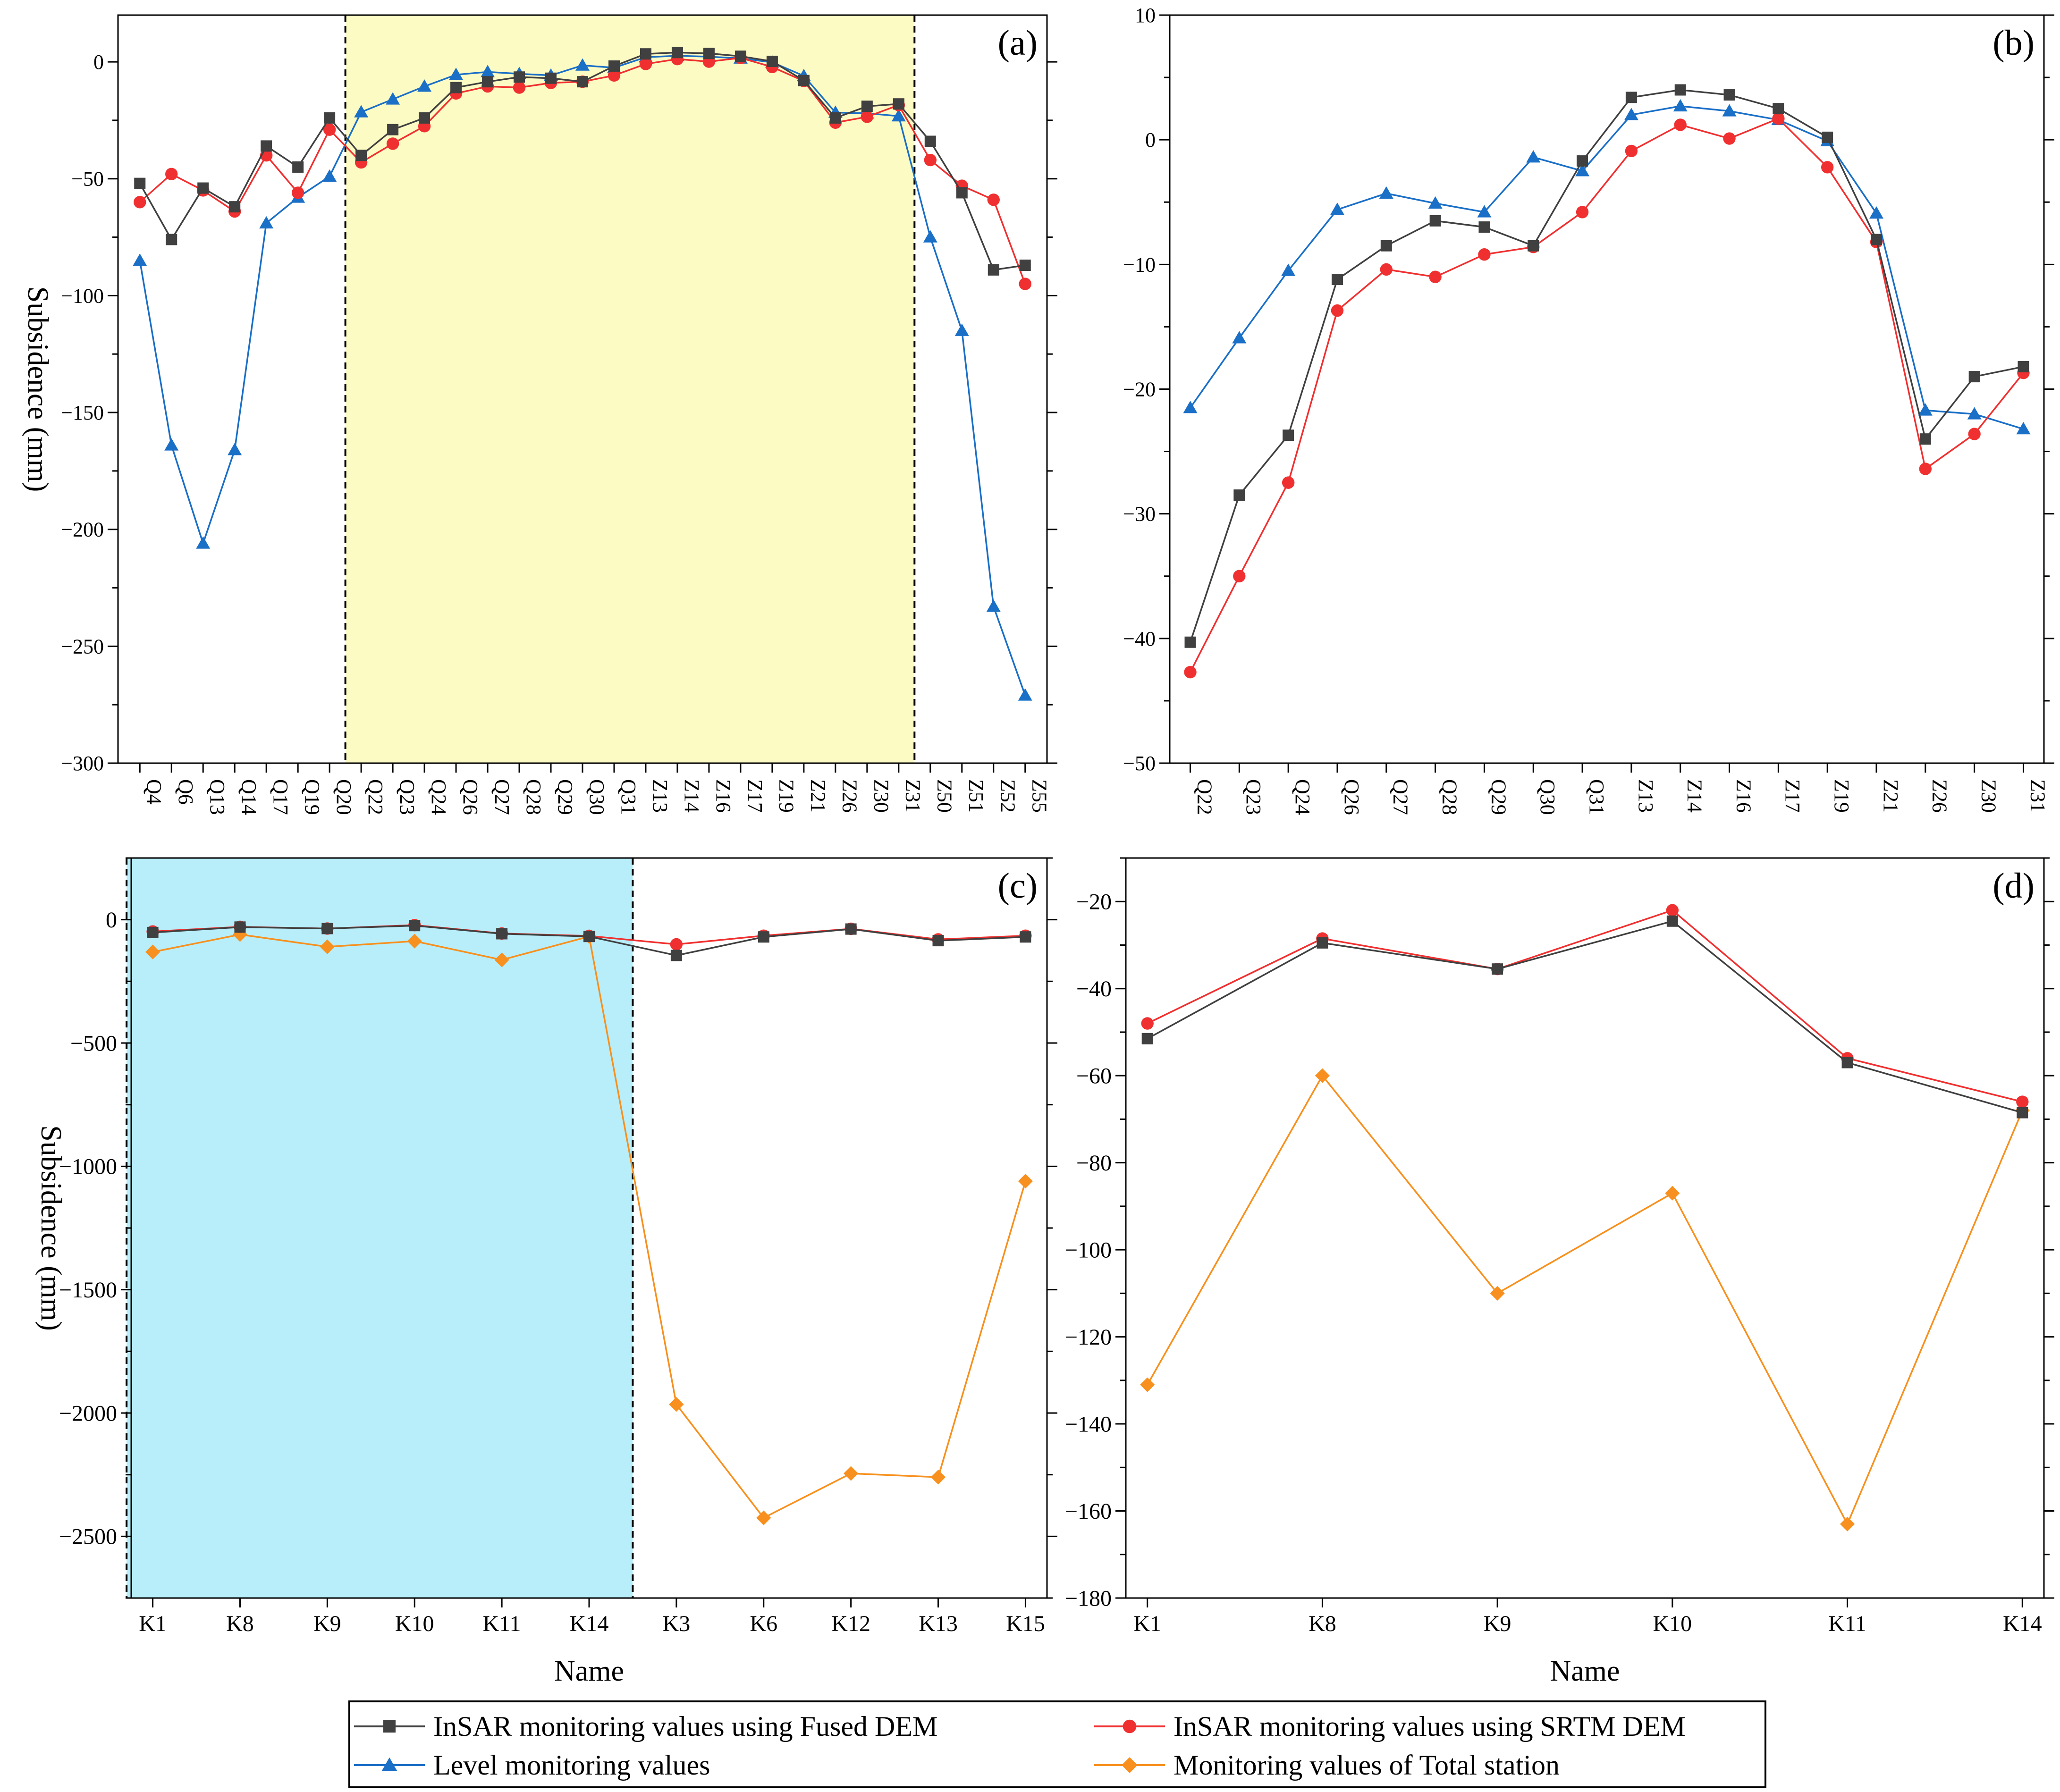  What do you see at coordinates (1130, 1765) in the screenshot?
I see `legend-marker-total` at bounding box center [1130, 1765].